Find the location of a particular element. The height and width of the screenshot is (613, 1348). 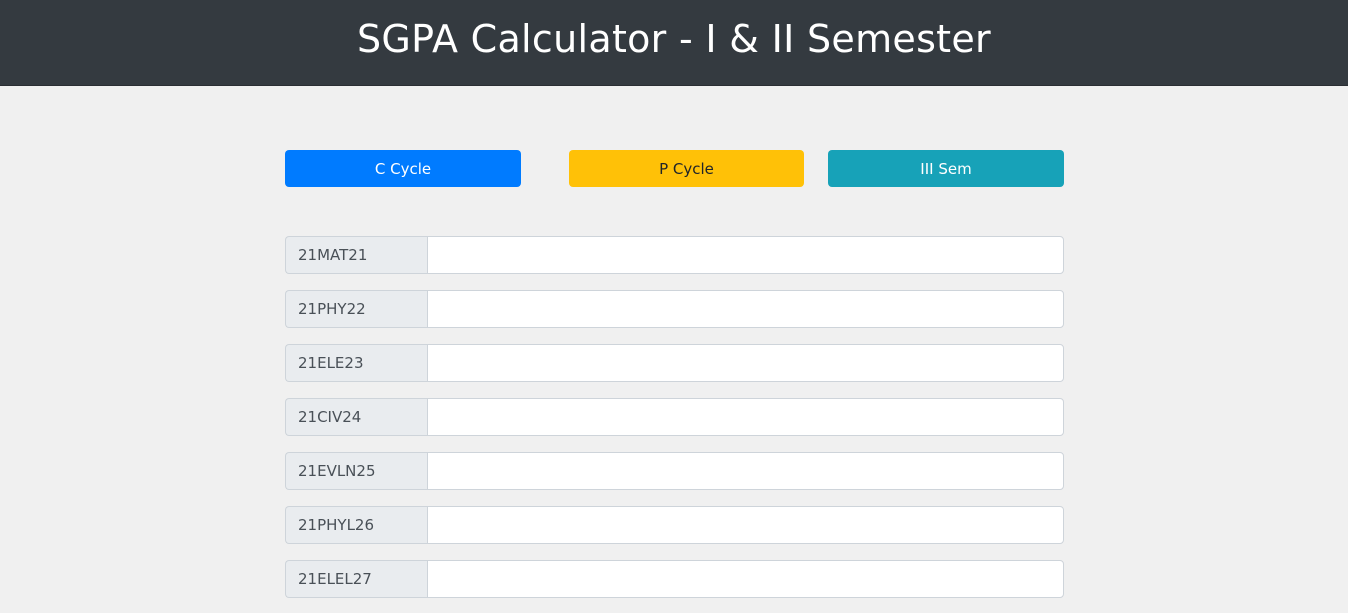

c-cycle-button: C Cycle is located at coordinates (403, 168).